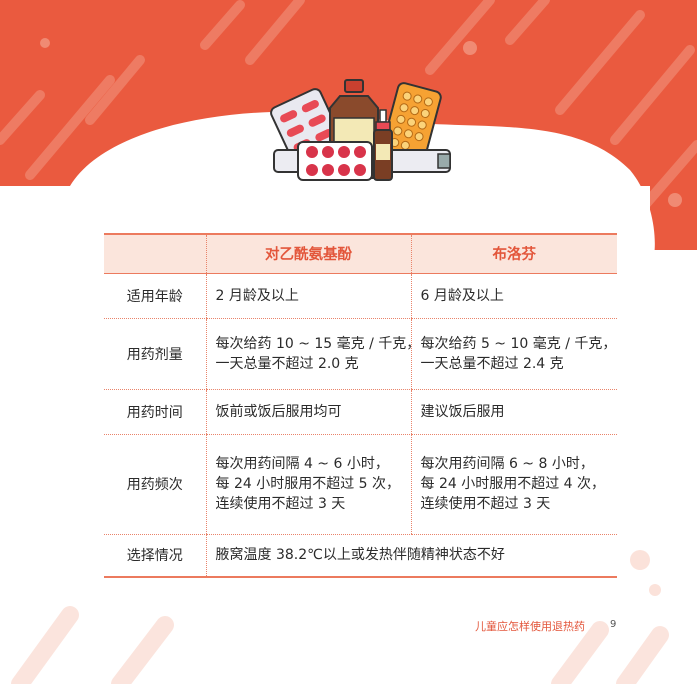 Image resolution: width=697 pixels, height=684 pixels. Describe the element at coordinates (530, 626) in the screenshot. I see `footer-title: 儿童应怎样使用退热药` at that location.